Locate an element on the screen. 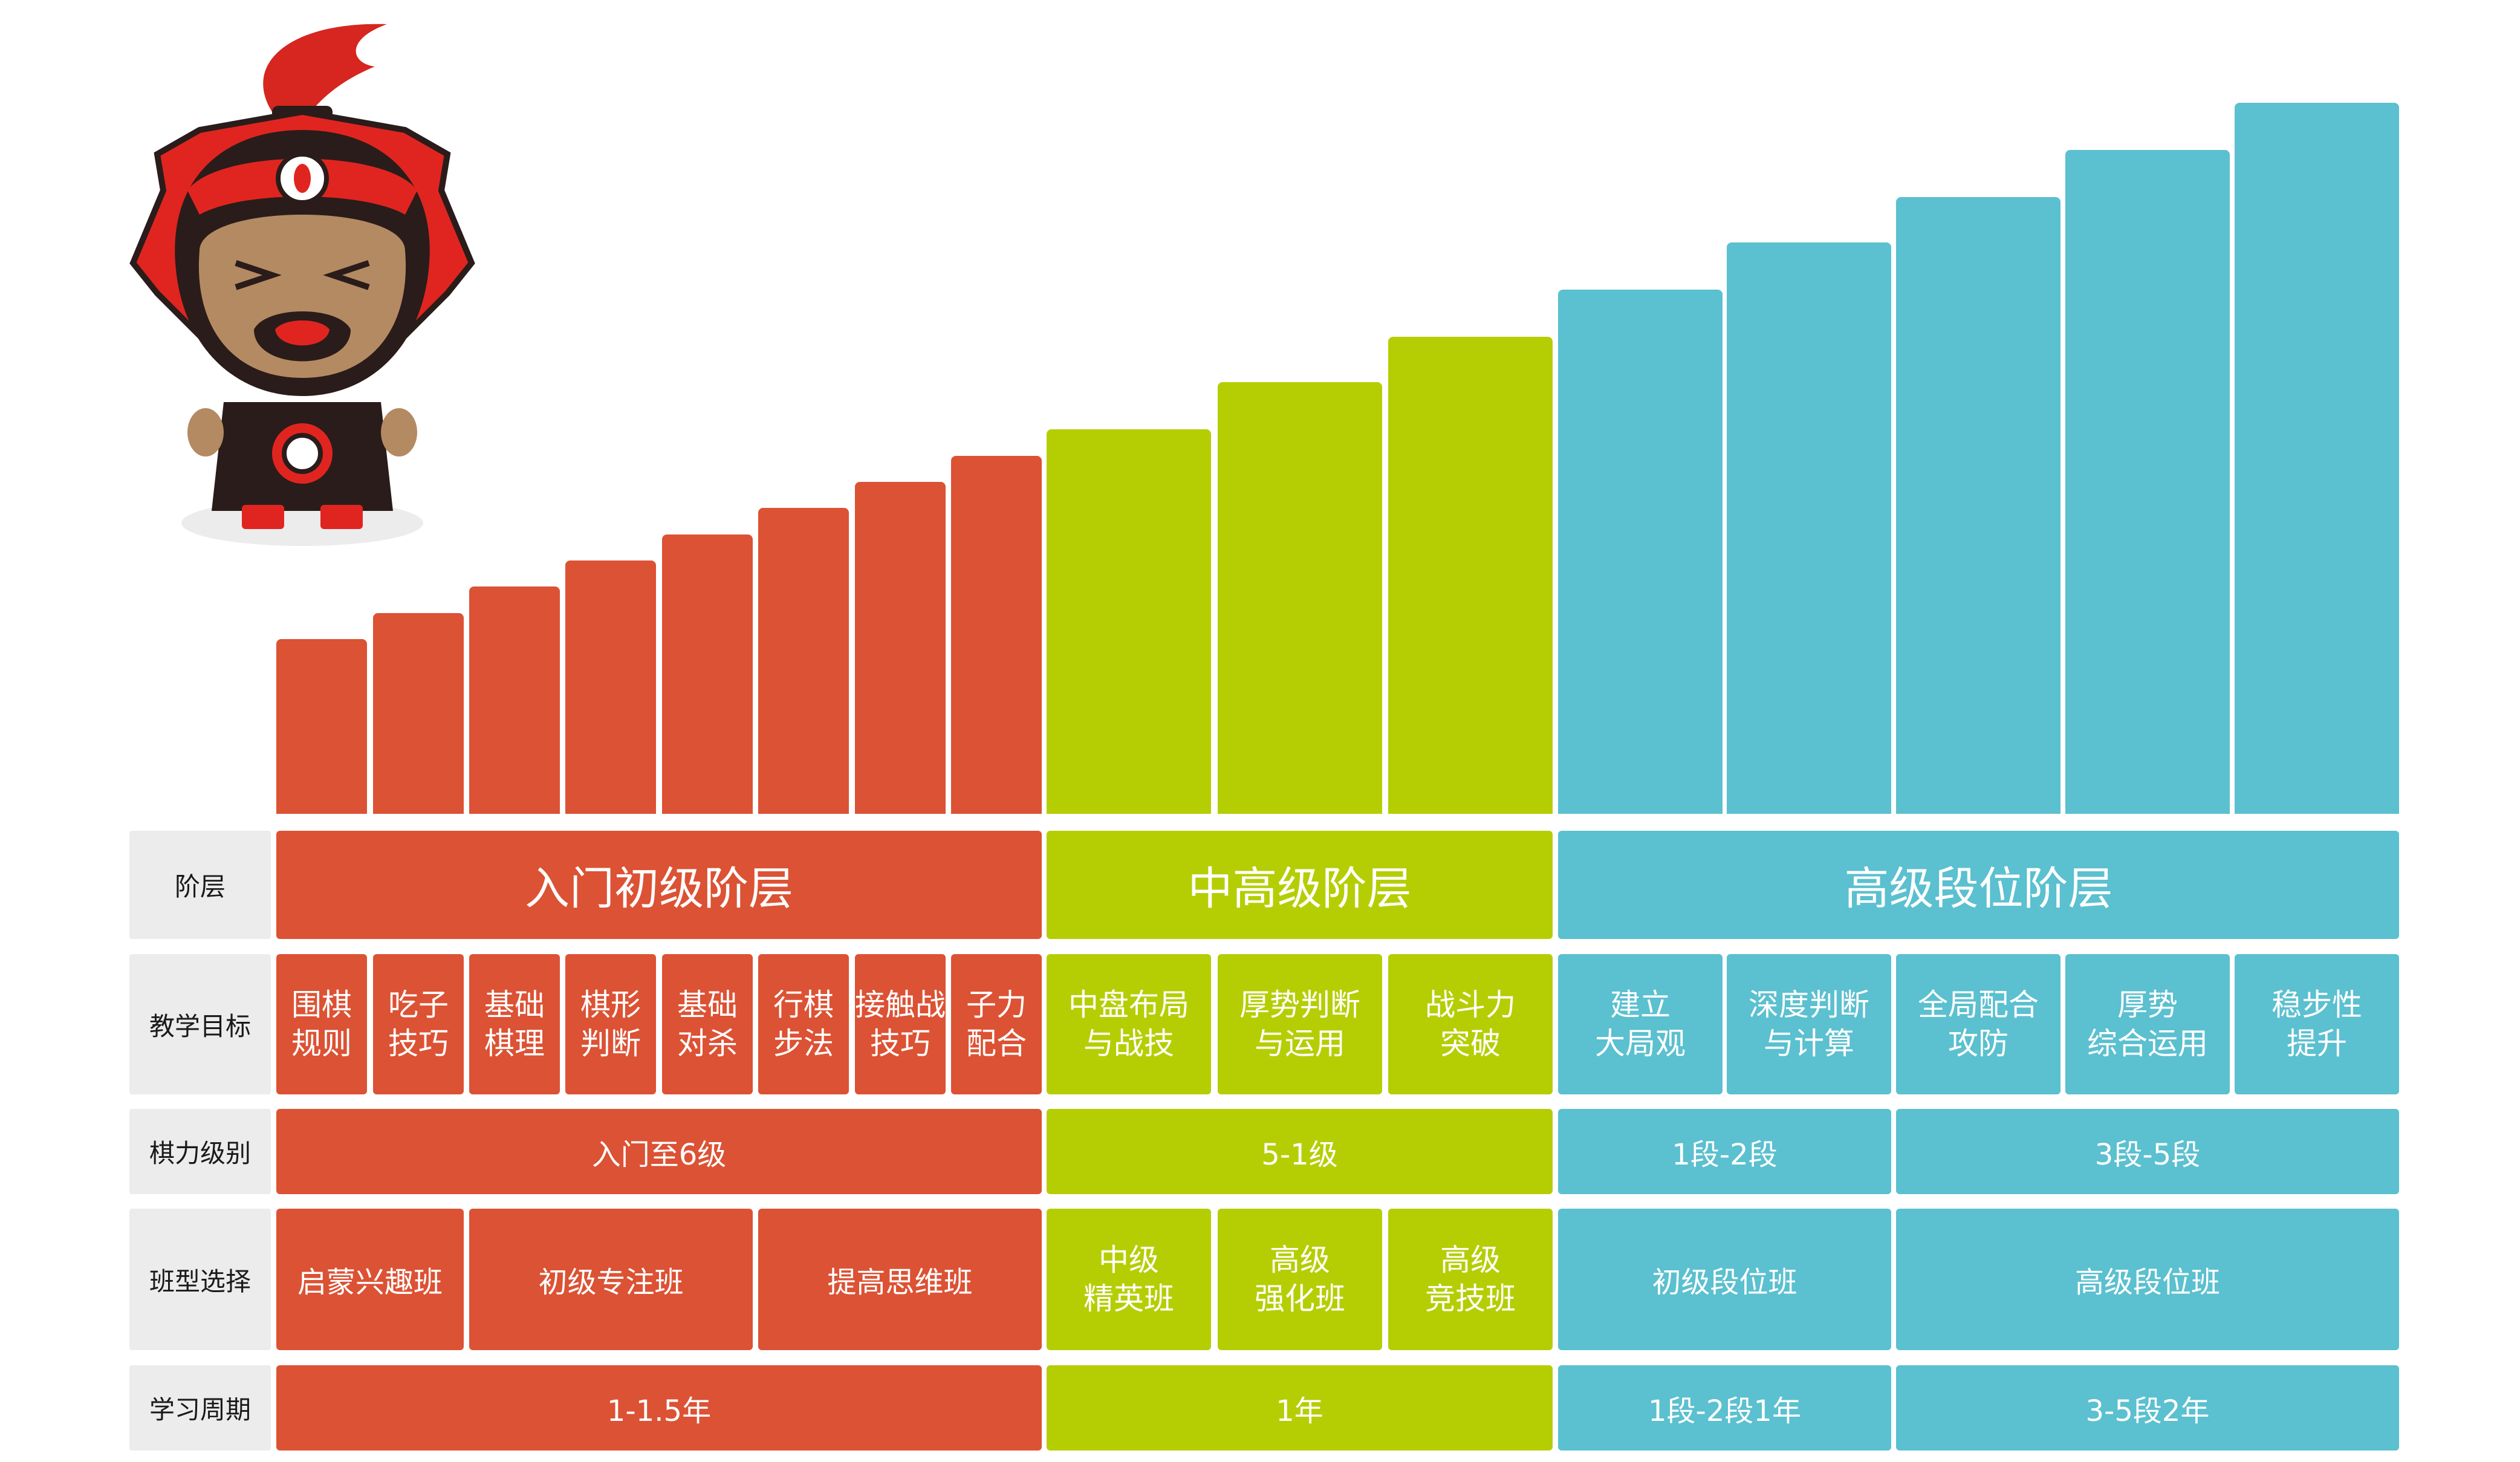 This screenshot has height=1462, width=2520. class-cell: 启蒙兴趣班 is located at coordinates (370, 1279).